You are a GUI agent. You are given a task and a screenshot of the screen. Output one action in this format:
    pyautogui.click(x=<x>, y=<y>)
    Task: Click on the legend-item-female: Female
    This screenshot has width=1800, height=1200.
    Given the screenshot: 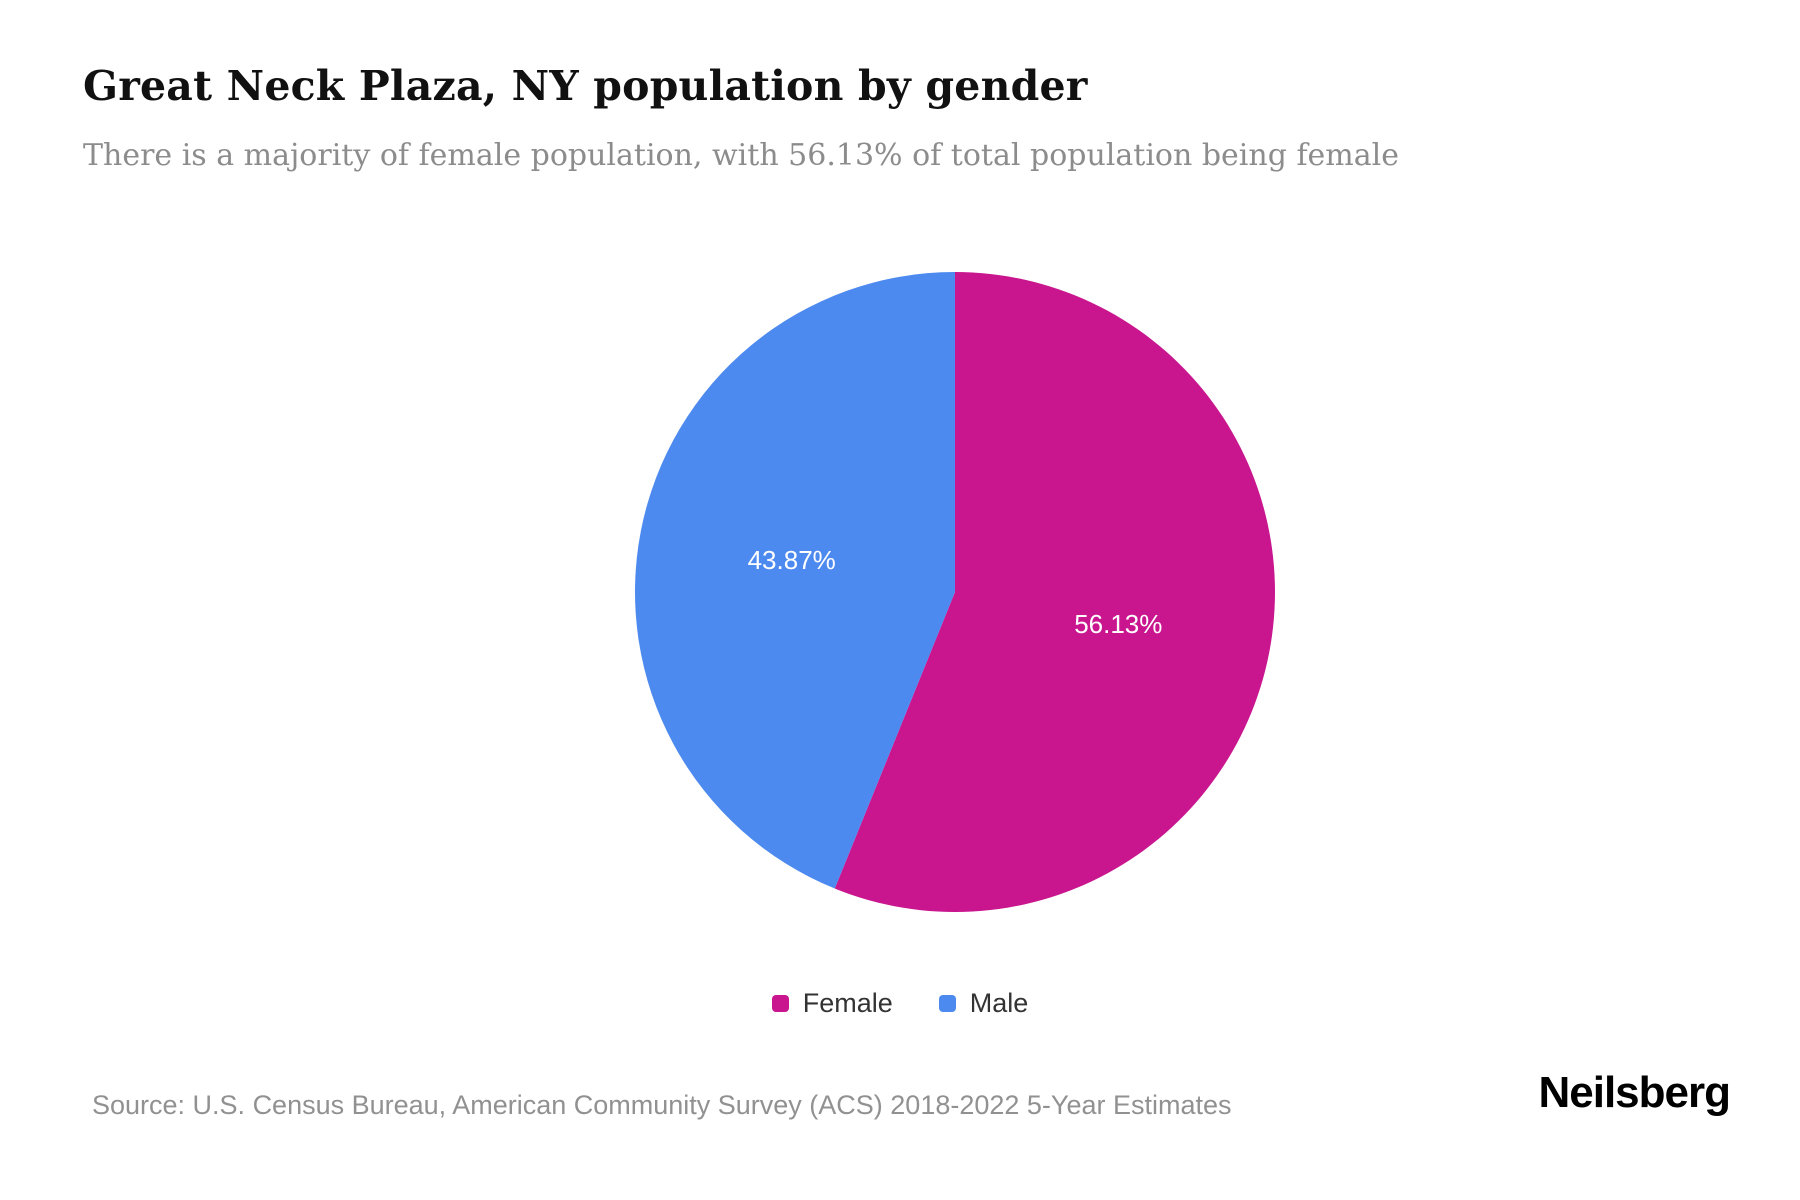 What is the action you would take?
    pyautogui.click(x=832, y=1003)
    